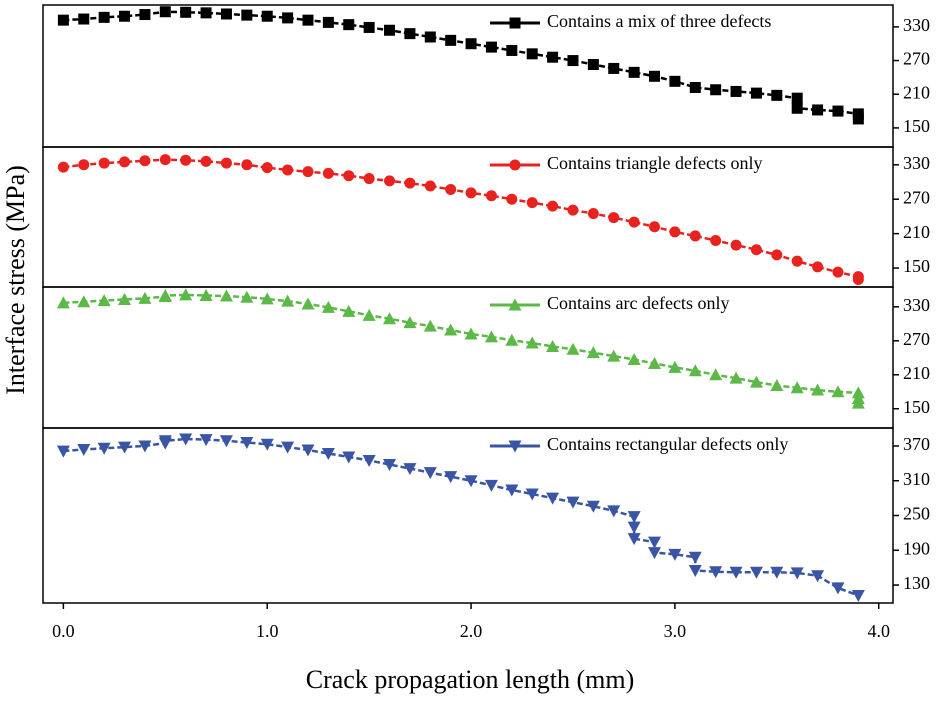 The image size is (950, 702). I want to click on x-tick-label: 1.0, so click(267, 631).